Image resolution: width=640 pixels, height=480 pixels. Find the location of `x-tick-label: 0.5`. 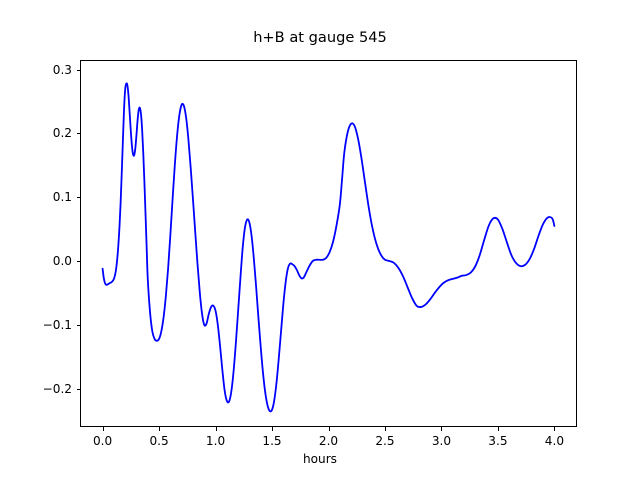

x-tick-label: 0.5 is located at coordinates (159, 441).